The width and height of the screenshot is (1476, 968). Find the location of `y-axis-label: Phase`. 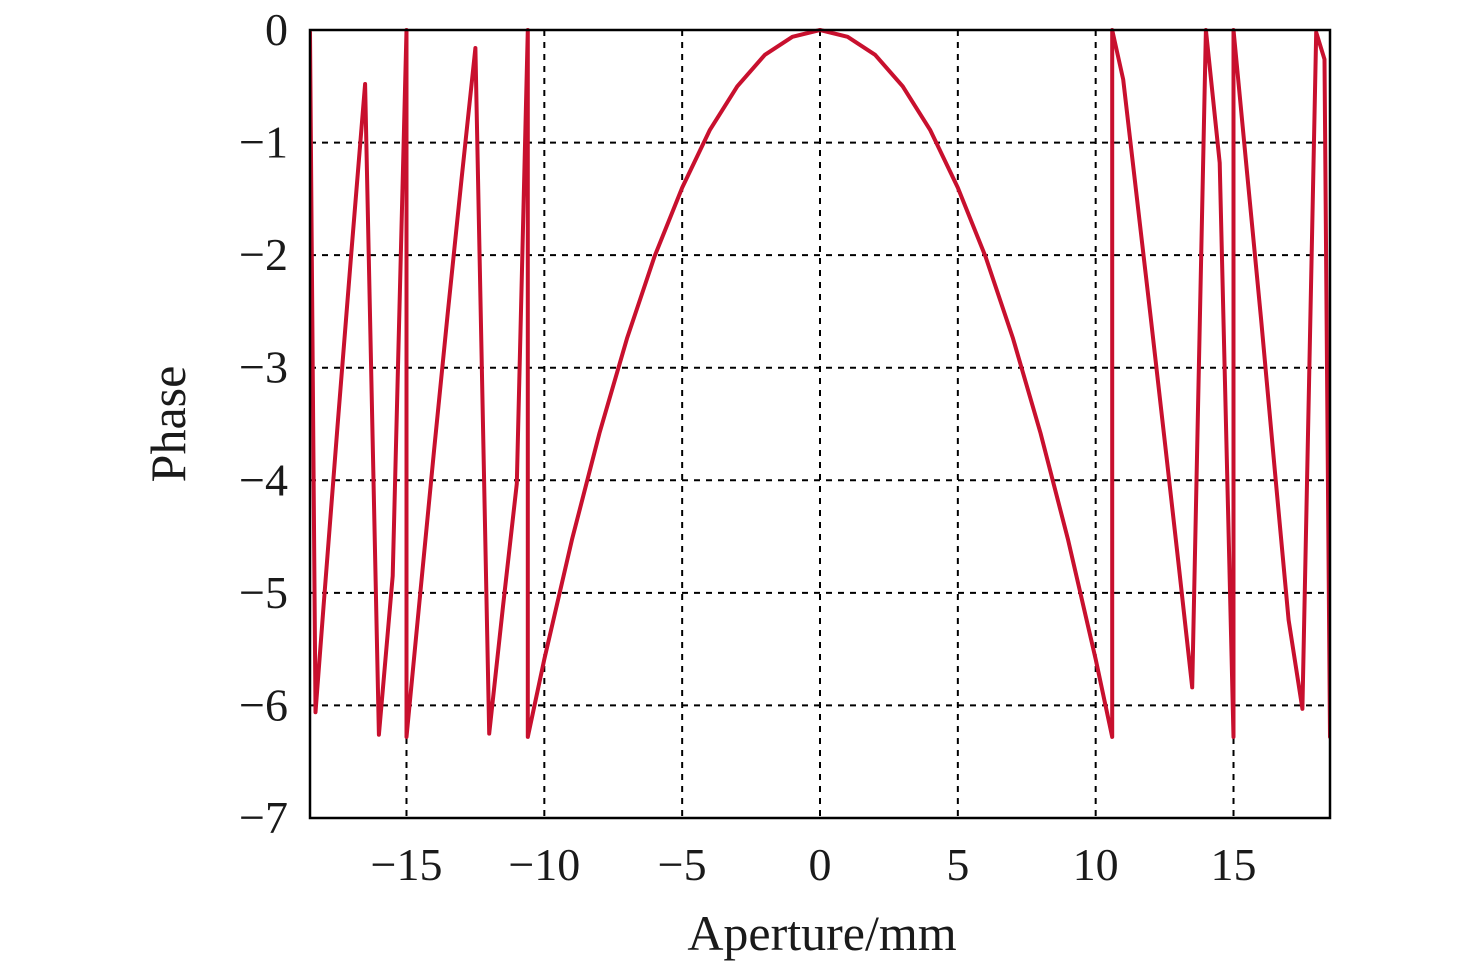

y-axis-label: Phase is located at coordinates (168, 424).